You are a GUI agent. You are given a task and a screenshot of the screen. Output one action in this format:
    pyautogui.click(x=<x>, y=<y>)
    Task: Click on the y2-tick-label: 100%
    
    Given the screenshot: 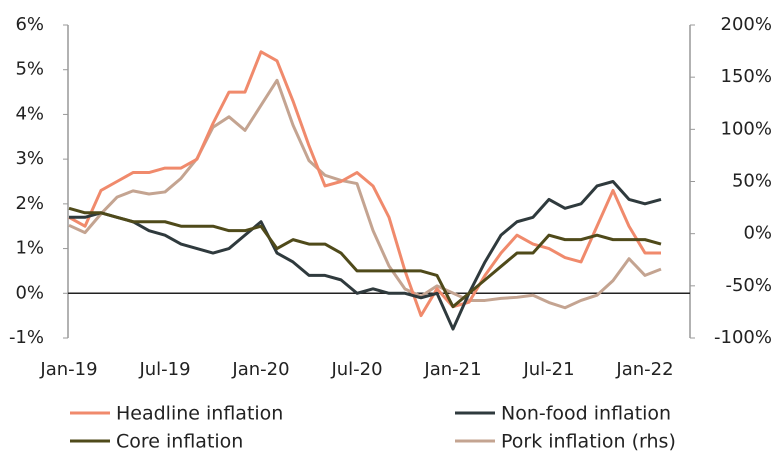 What is the action you would take?
    pyautogui.click(x=746, y=128)
    